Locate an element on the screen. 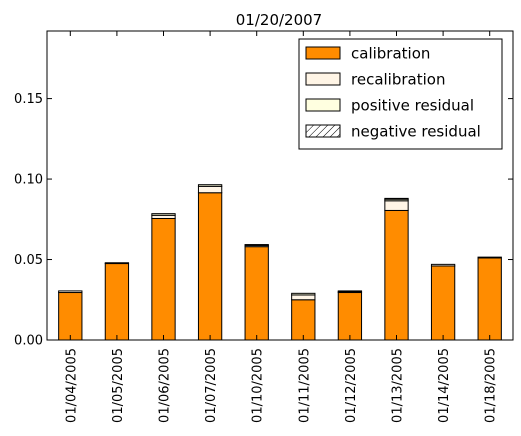 The width and height of the screenshot is (521, 436). x-tick-label: 01/11/2005 is located at coordinates (304, 385).